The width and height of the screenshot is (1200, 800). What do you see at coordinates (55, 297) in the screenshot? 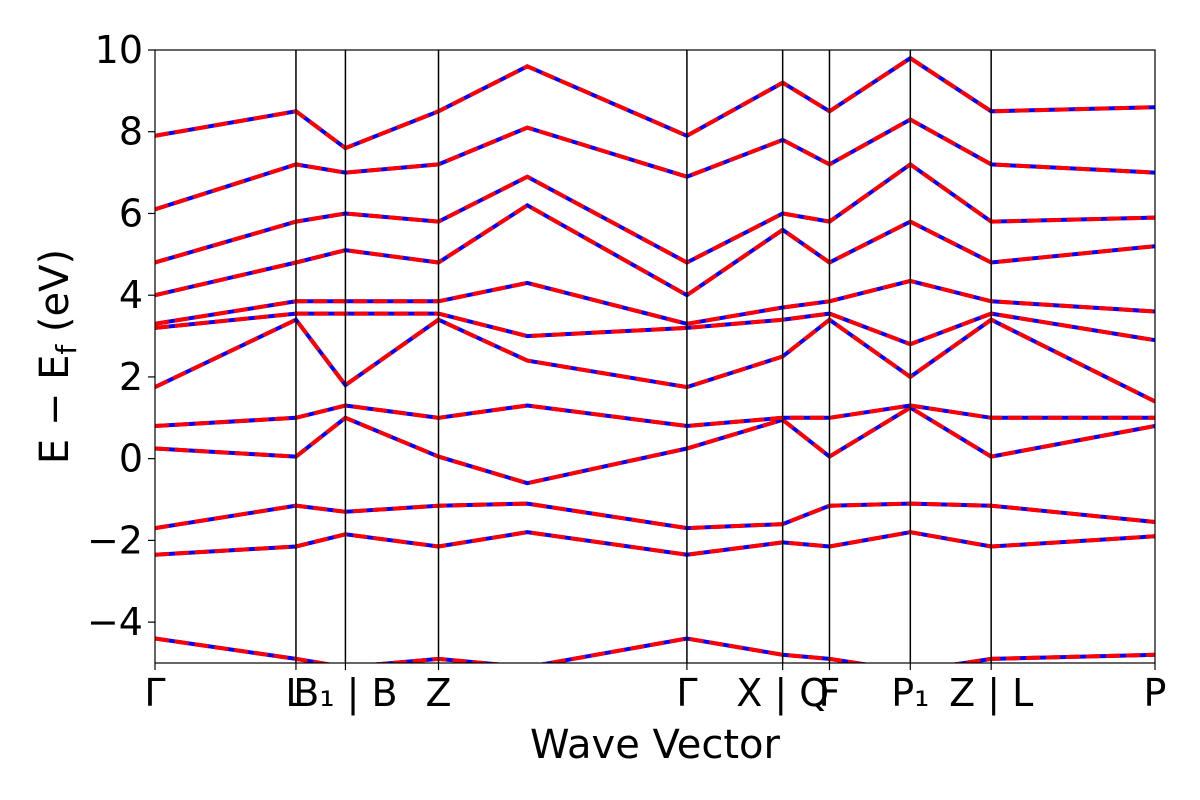
I see `y-axis-label-tail: (eV)` at bounding box center [55, 297].